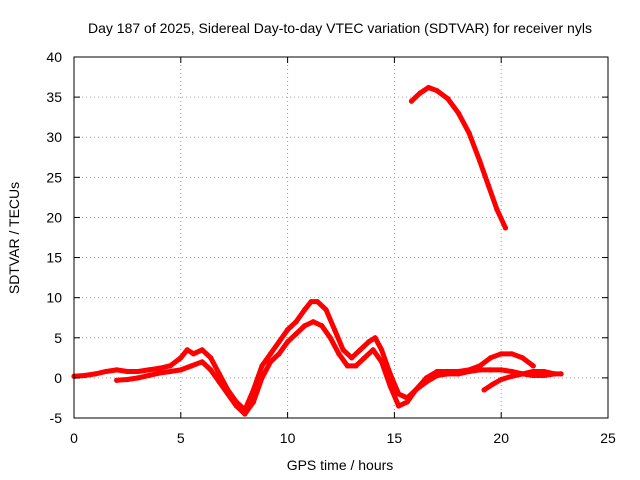 The height and width of the screenshot is (480, 640). I want to click on x-tick-label: 25, so click(608, 438).